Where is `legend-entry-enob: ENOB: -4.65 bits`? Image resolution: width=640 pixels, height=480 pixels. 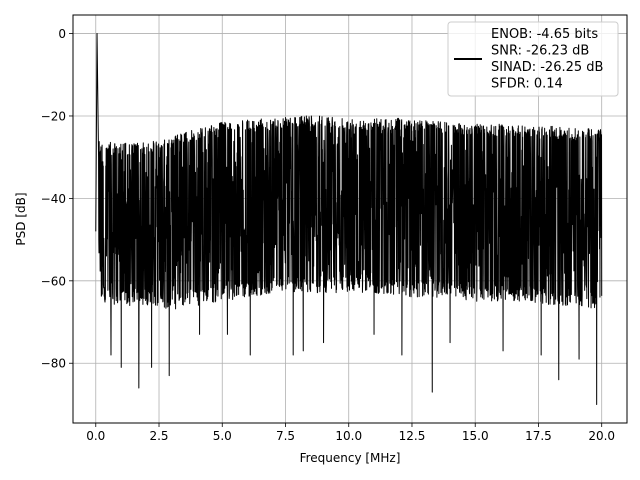
legend-entry-enob: ENOB: -4.65 bits is located at coordinates (544, 34).